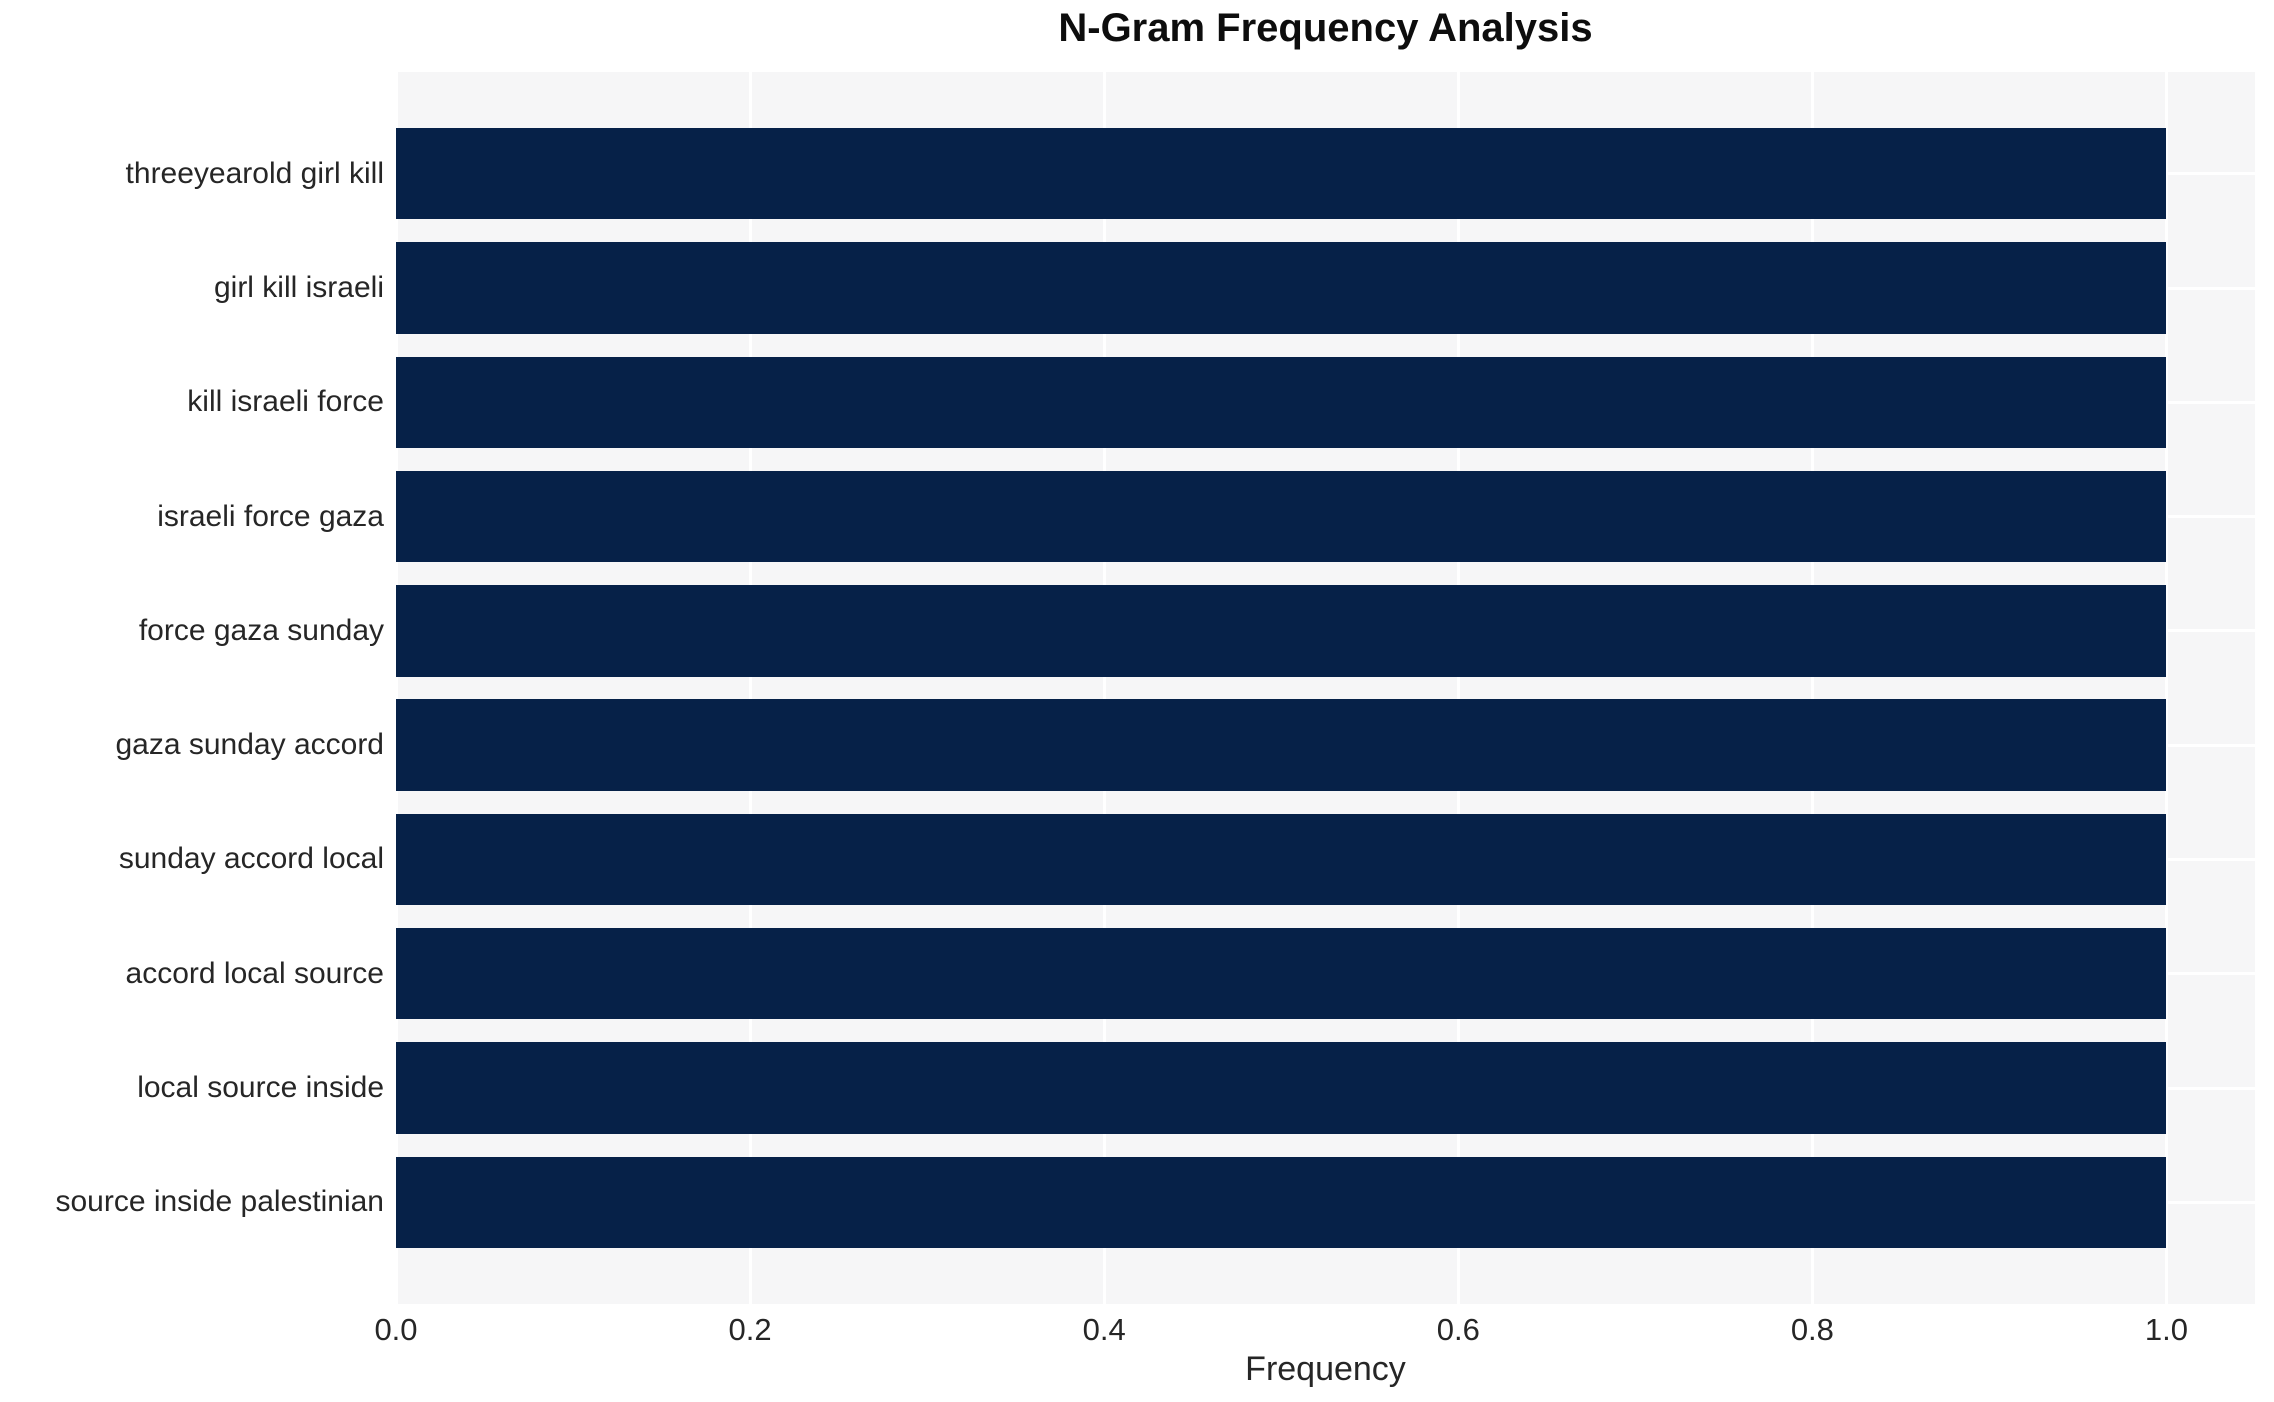  What do you see at coordinates (251, 859) in the screenshot?
I see `y-tick-label-6: sunday accord local` at bounding box center [251, 859].